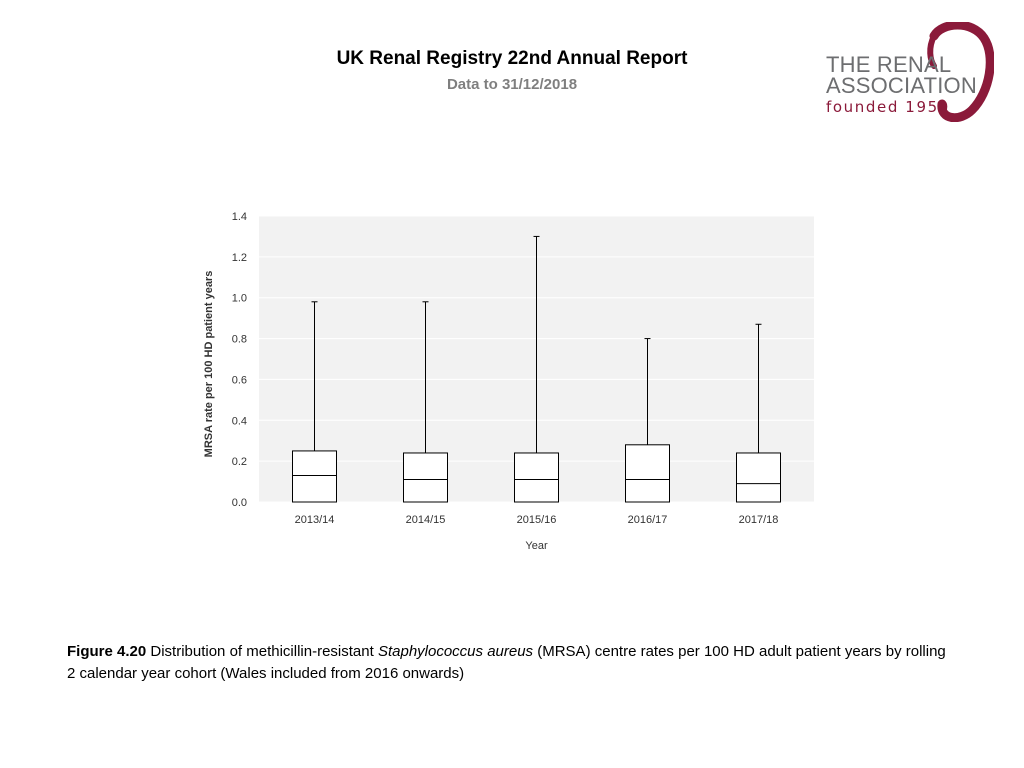 Image resolution: width=1024 pixels, height=768 pixels. What do you see at coordinates (239, 217) in the screenshot?
I see `y-tick-label: 1.4` at bounding box center [239, 217].